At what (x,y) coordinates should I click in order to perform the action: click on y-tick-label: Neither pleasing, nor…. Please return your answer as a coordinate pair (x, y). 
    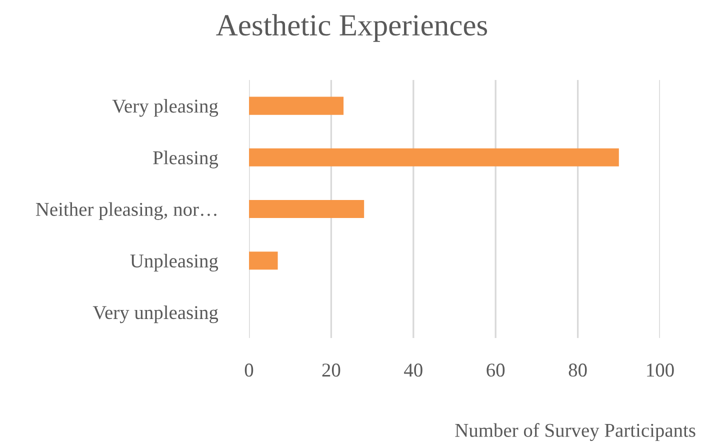
    Looking at the image, I should click on (126, 211).